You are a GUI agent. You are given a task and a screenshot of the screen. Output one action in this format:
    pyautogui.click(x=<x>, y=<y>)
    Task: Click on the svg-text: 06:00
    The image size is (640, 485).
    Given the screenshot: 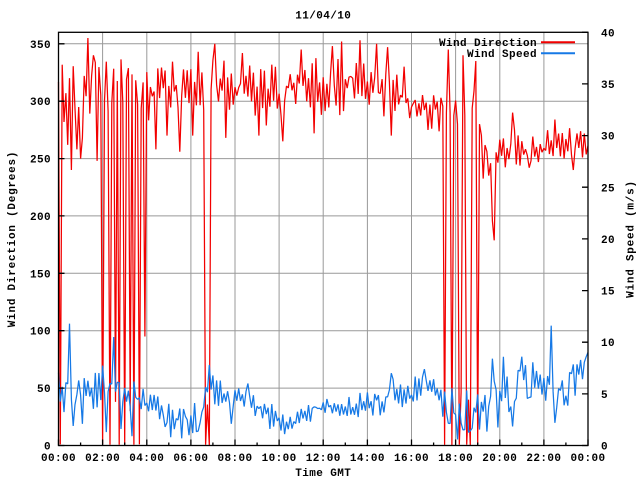 What is the action you would take?
    pyautogui.click(x=190, y=459)
    